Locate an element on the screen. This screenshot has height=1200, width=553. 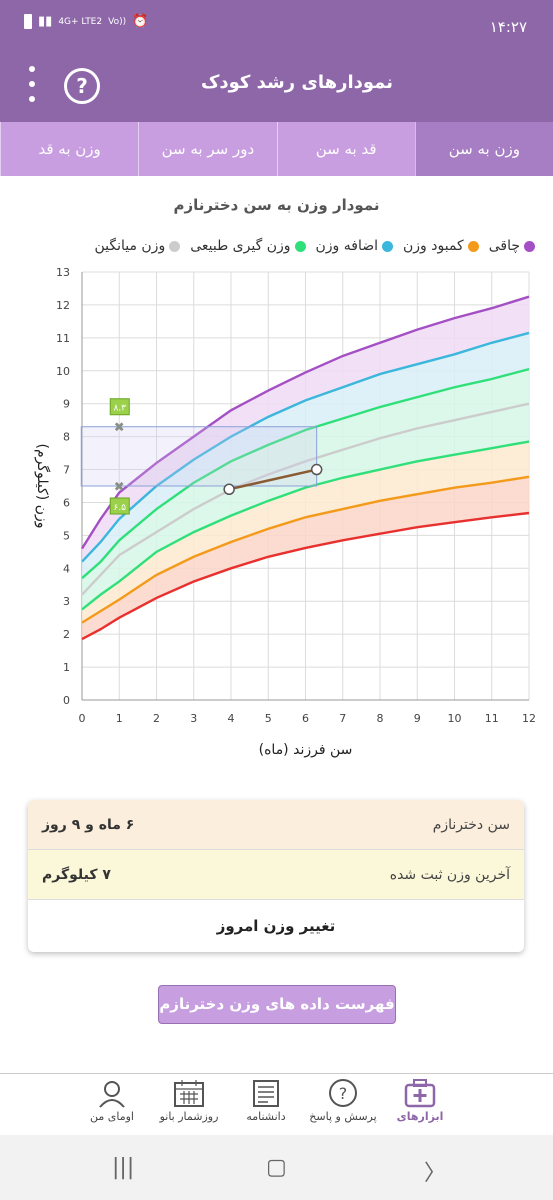
y-tick-label: 6 is located at coordinates (66, 502).